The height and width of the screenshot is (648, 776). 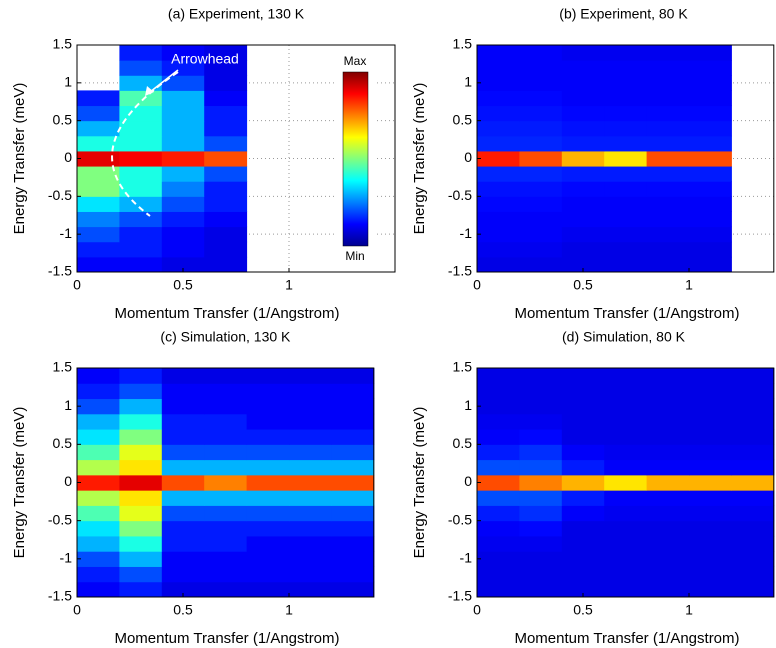 I want to click on y-tick-label: -0.5, so click(x=460, y=519).